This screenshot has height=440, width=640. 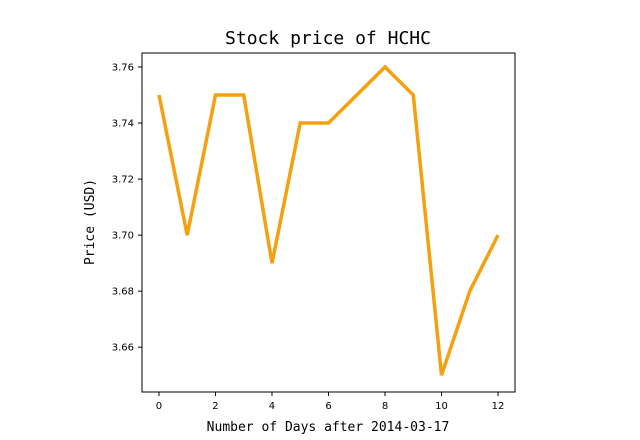 I want to click on y-tick-label: 3.66, so click(x=123, y=348).